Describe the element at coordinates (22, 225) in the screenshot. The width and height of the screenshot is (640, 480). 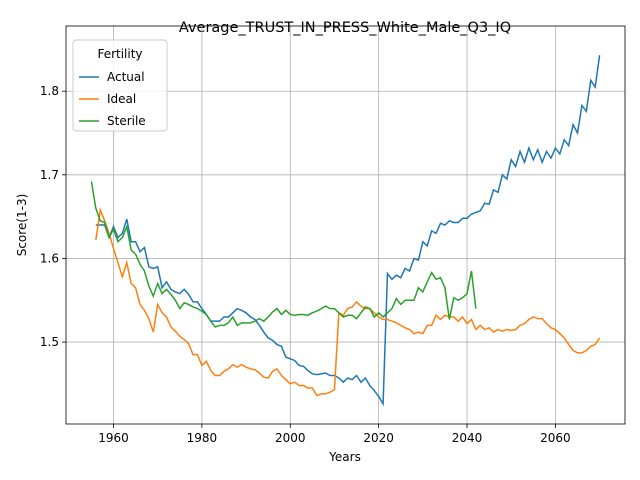
I see `y-axis-label: Score(1-3)` at that location.